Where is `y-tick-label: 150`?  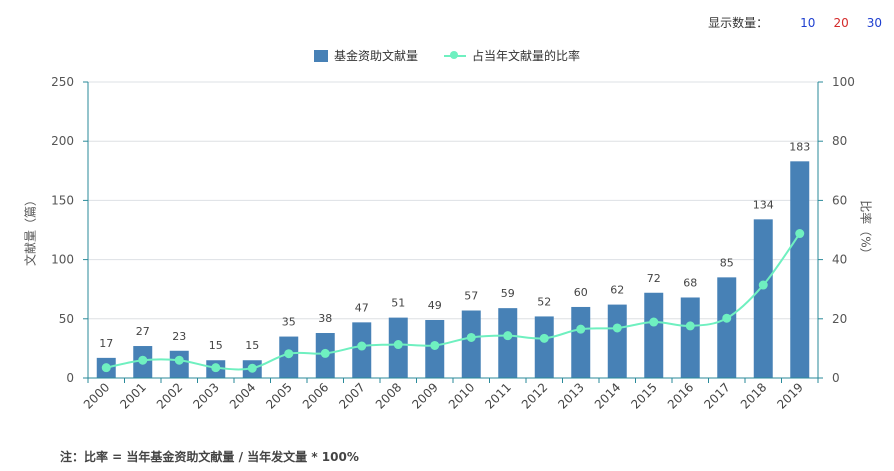 y-tick-label: 150 is located at coordinates (62, 200).